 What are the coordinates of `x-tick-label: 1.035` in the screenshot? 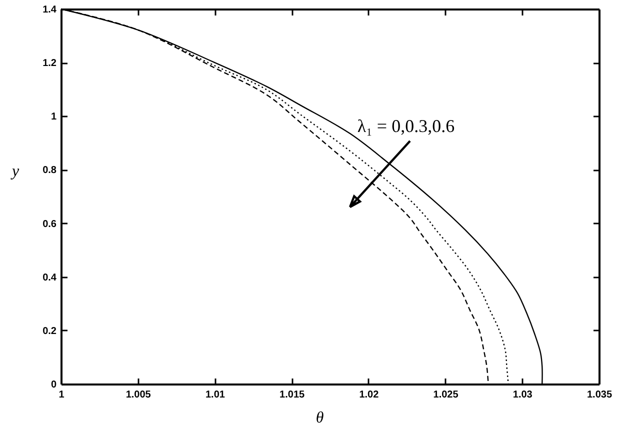 It's located at (599, 395).